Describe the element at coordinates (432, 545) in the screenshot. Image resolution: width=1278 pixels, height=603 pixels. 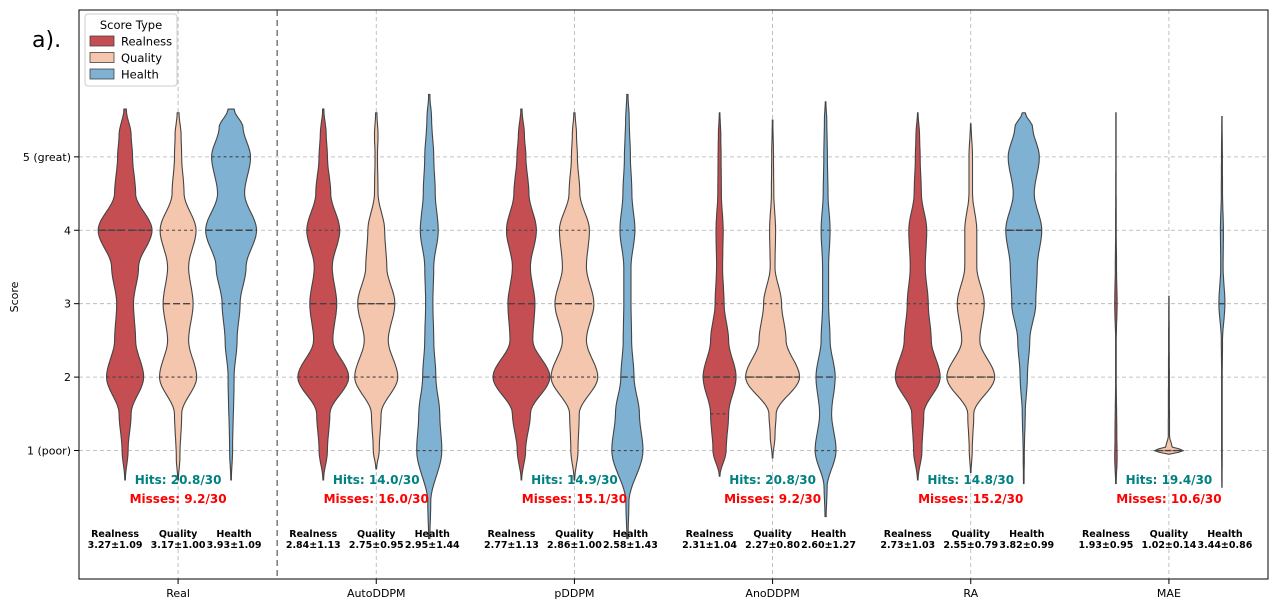
I see `stat-value-health: 2.95±1.44` at that location.